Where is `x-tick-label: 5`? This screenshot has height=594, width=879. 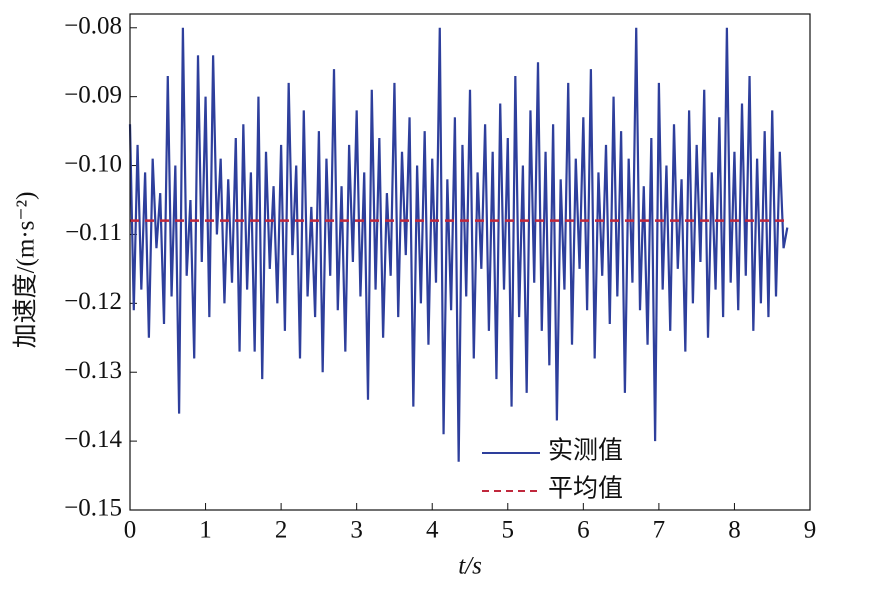 x-tick-label: 5 is located at coordinates (508, 530).